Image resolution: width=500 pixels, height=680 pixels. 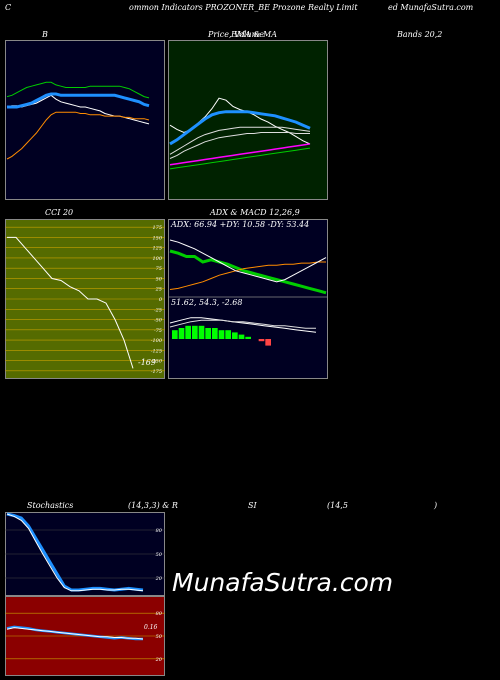 What do you see at coordinates (157, 249) in the screenshot?
I see `cci-tick-label: 125` at bounding box center [157, 249].